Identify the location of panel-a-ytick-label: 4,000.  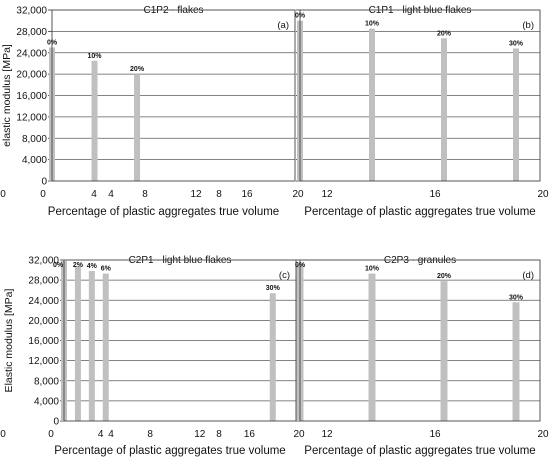
(34, 160).